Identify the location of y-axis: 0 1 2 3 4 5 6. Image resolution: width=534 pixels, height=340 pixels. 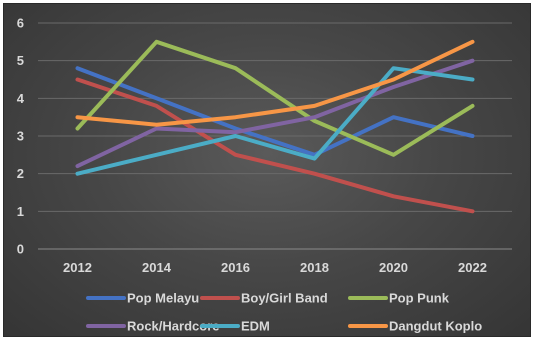
(21, 136).